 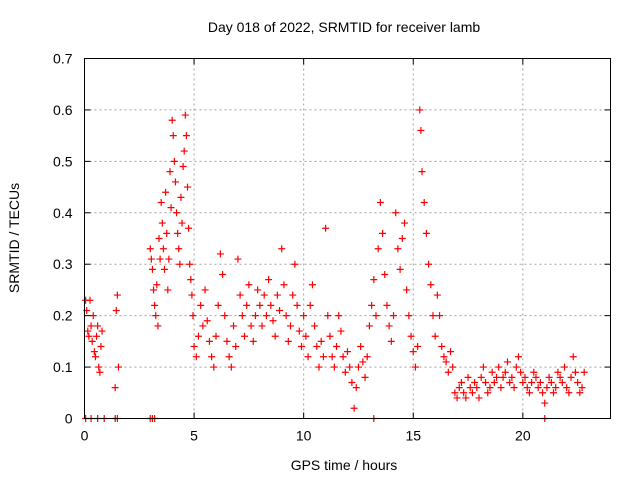 What do you see at coordinates (194, 436) in the screenshot?
I see `x-tick-label: 5` at bounding box center [194, 436].